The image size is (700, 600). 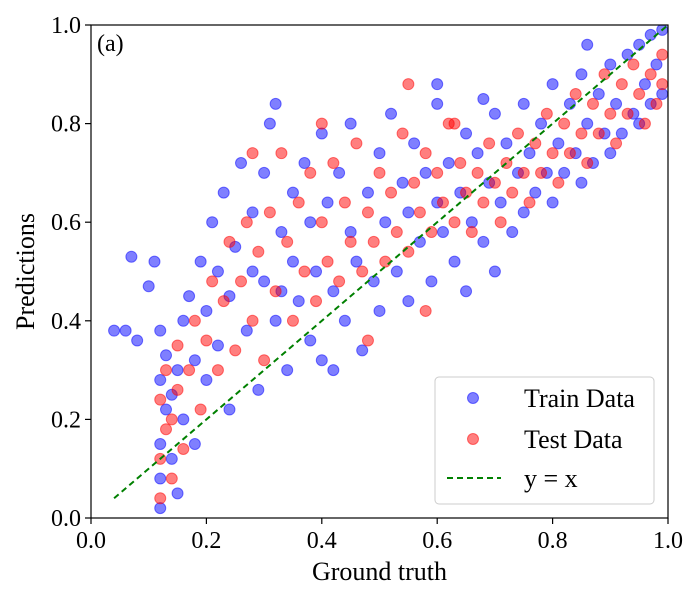 What do you see at coordinates (473, 398) in the screenshot?
I see `legend-marker-train` at bounding box center [473, 398].